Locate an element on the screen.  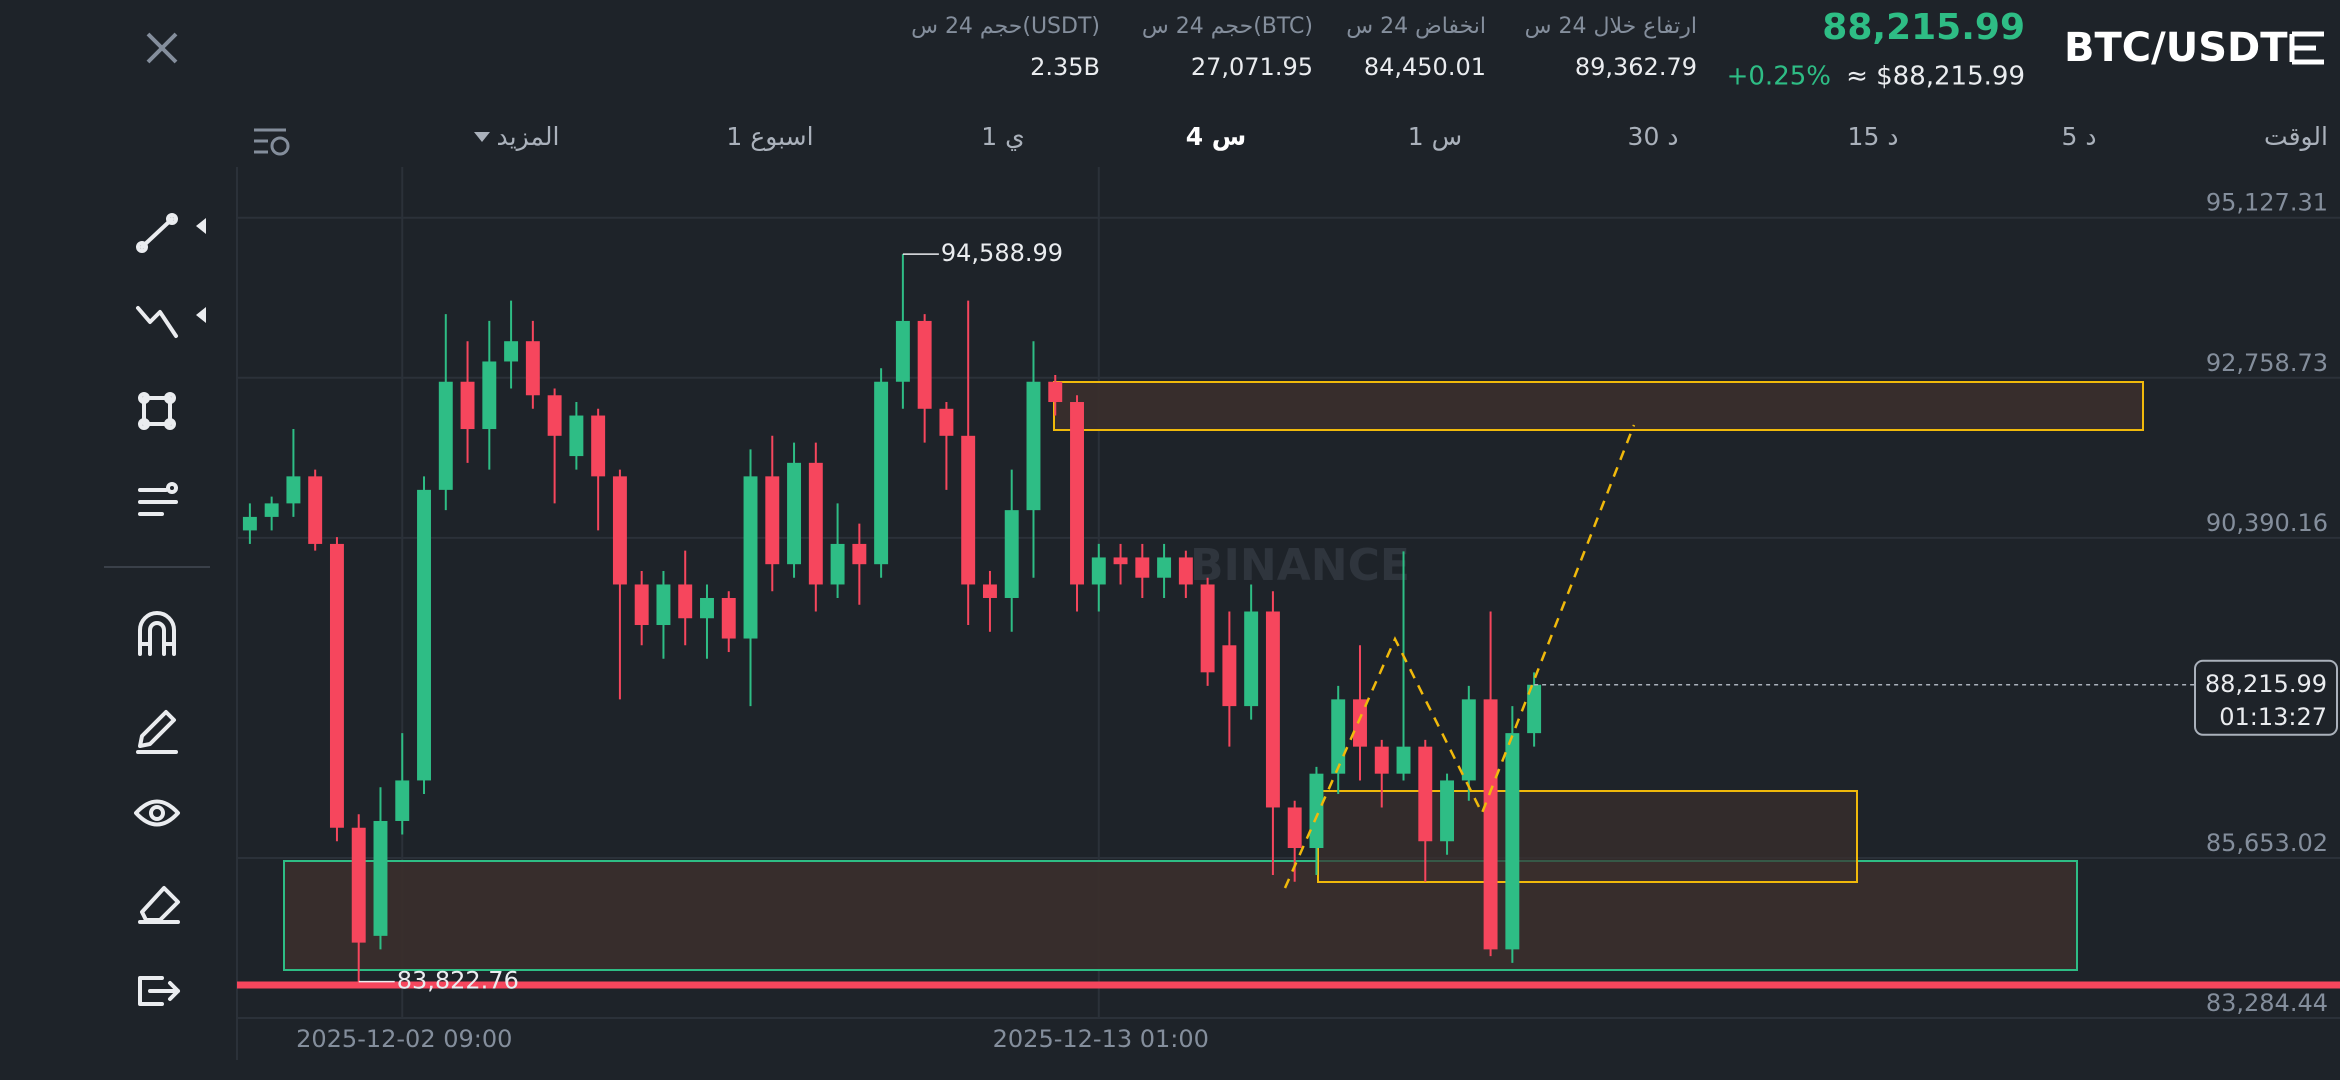
more-tab: المزيد is located at coordinates (528, 136).